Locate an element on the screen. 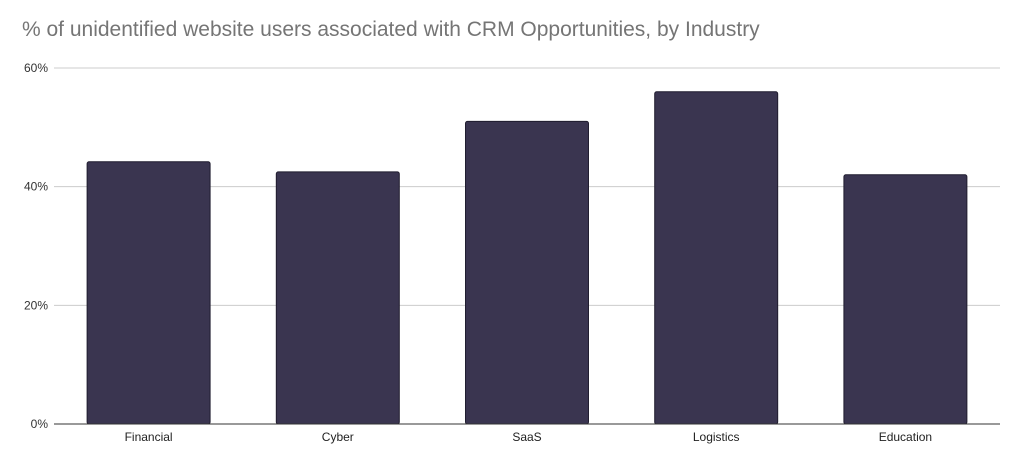 This screenshot has height=468, width=1024. y-tick-label: 0% is located at coordinates (40, 424).